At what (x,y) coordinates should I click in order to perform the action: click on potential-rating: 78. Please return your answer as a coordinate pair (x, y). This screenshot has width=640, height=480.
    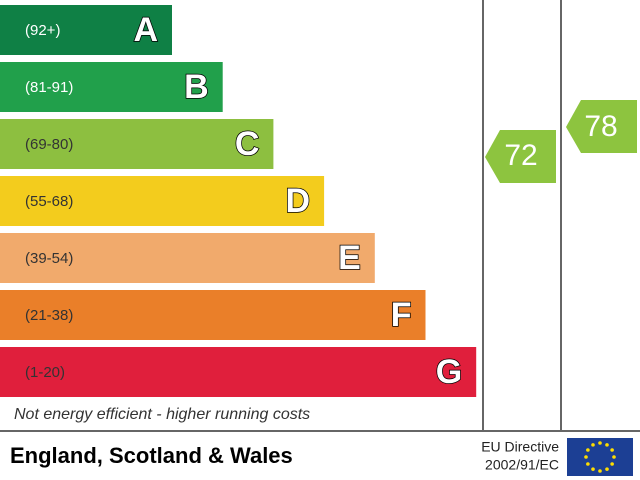
    Looking at the image, I should click on (600, 126).